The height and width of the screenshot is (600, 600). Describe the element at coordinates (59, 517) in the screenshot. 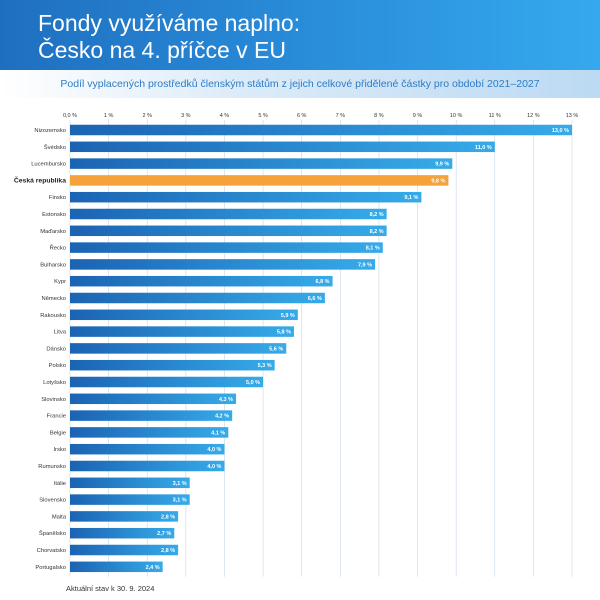

I see `category-label: Malta` at that location.